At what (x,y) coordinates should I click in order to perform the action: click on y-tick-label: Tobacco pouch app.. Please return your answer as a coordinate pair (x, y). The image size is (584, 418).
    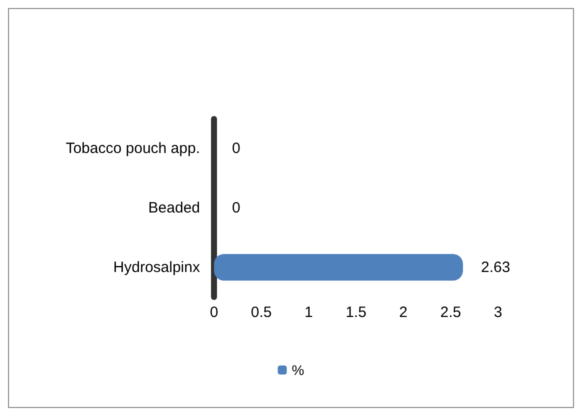
    Looking at the image, I should click on (133, 149).